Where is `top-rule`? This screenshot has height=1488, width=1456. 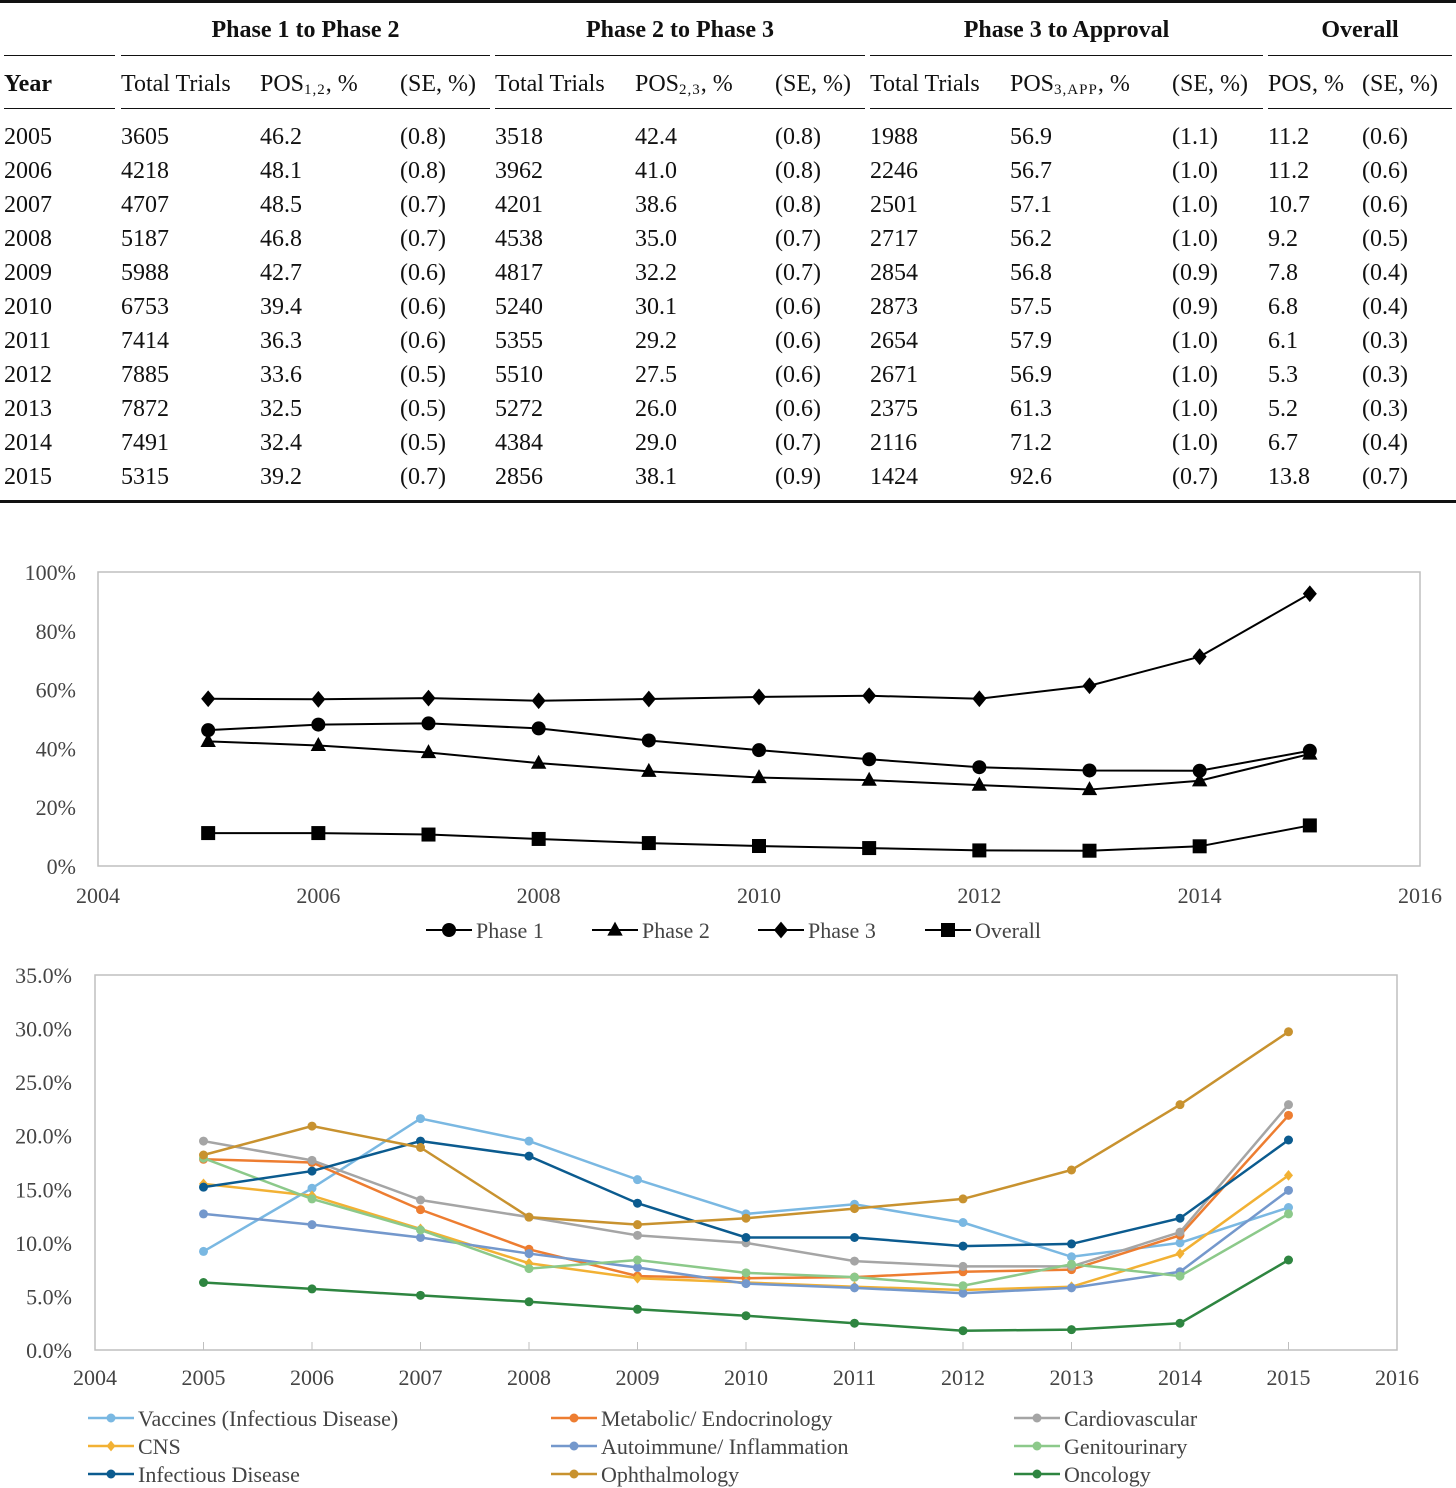
top-rule is located at coordinates (728, 1).